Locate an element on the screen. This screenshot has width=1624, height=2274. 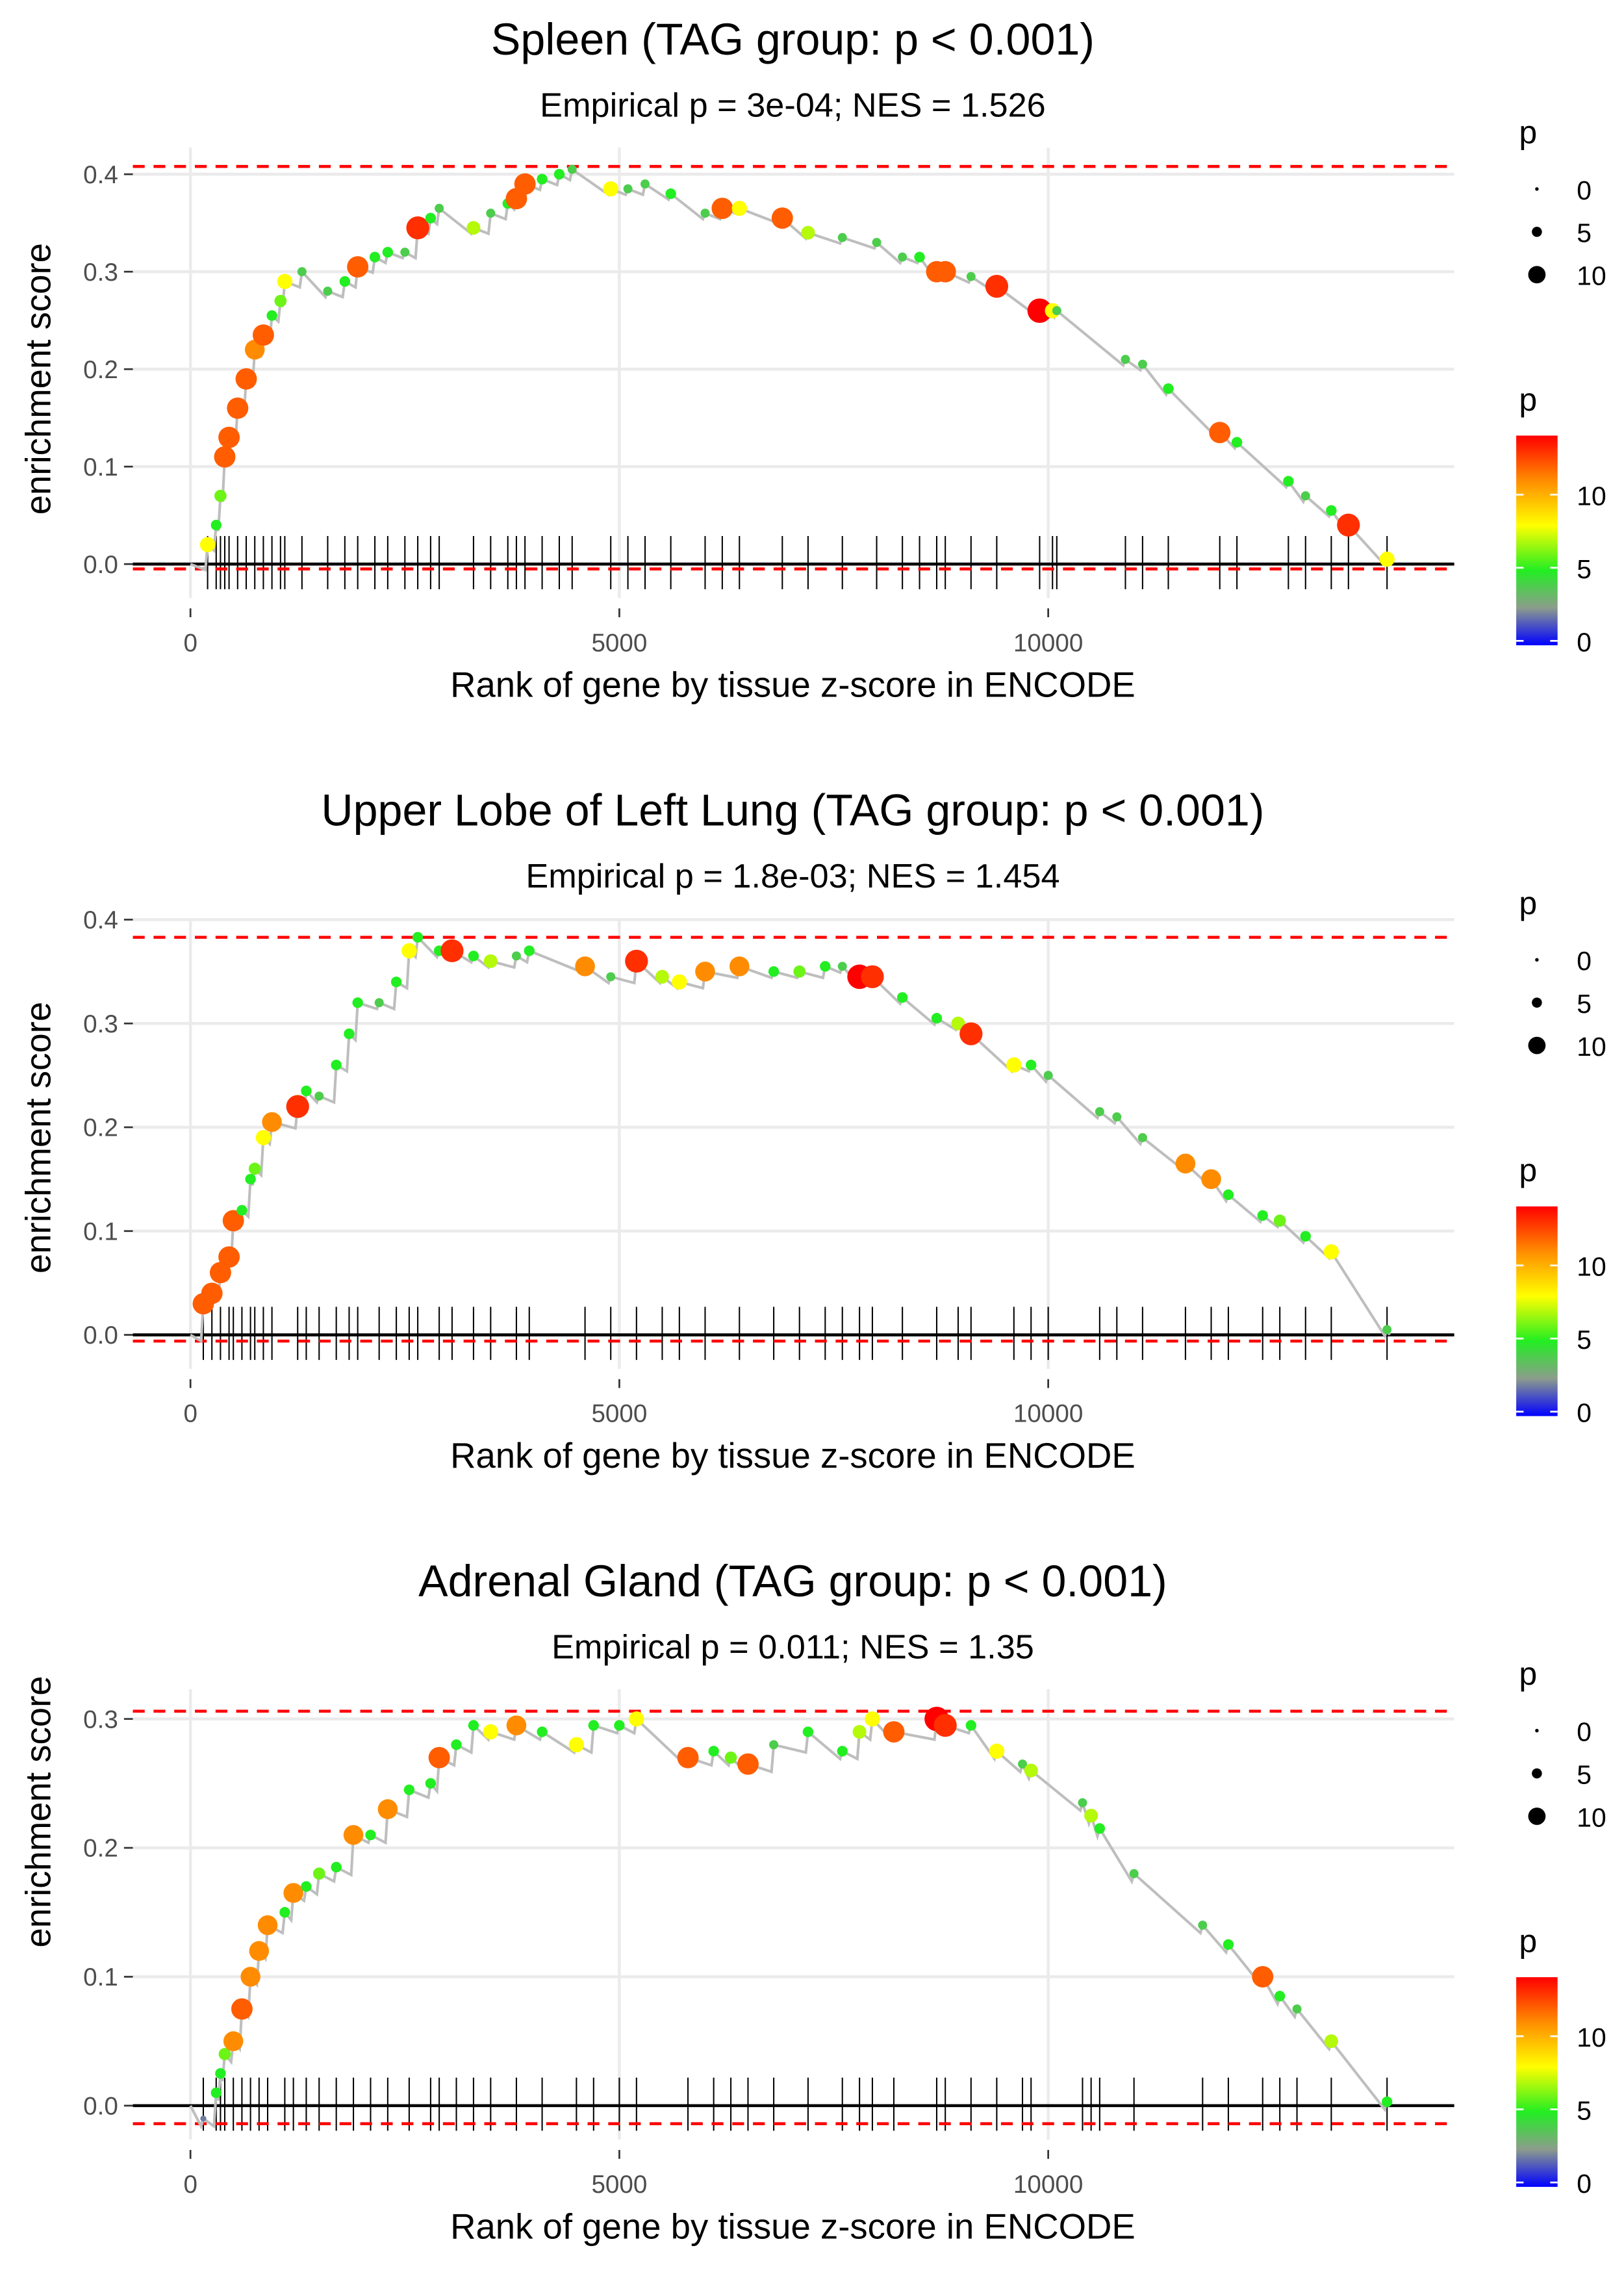
color-legend-label: 10 is located at coordinates (1591, 496).